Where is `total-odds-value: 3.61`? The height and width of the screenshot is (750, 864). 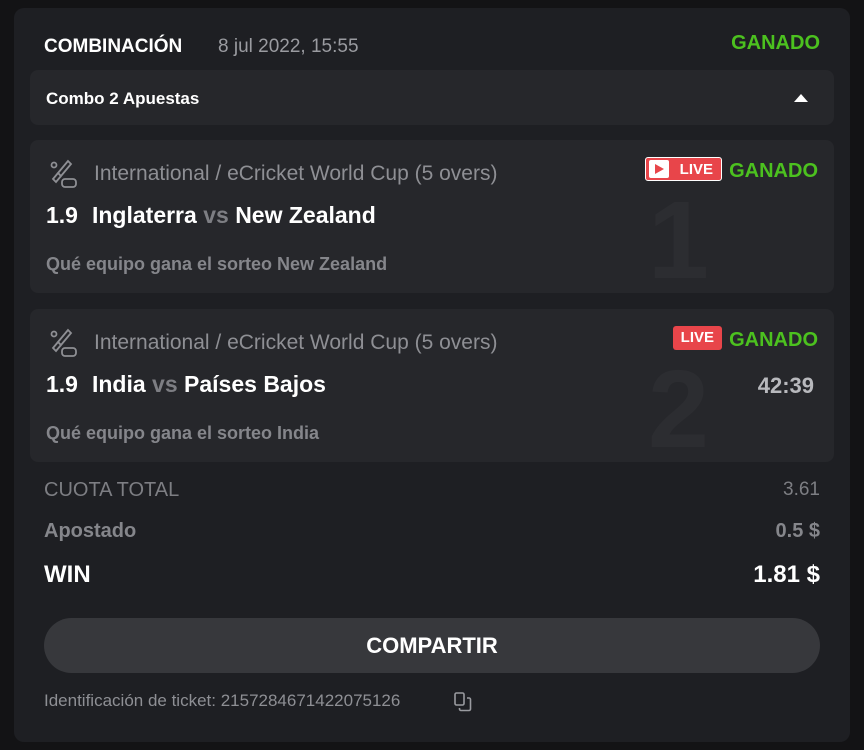
total-odds-value: 3.61 is located at coordinates (801, 489).